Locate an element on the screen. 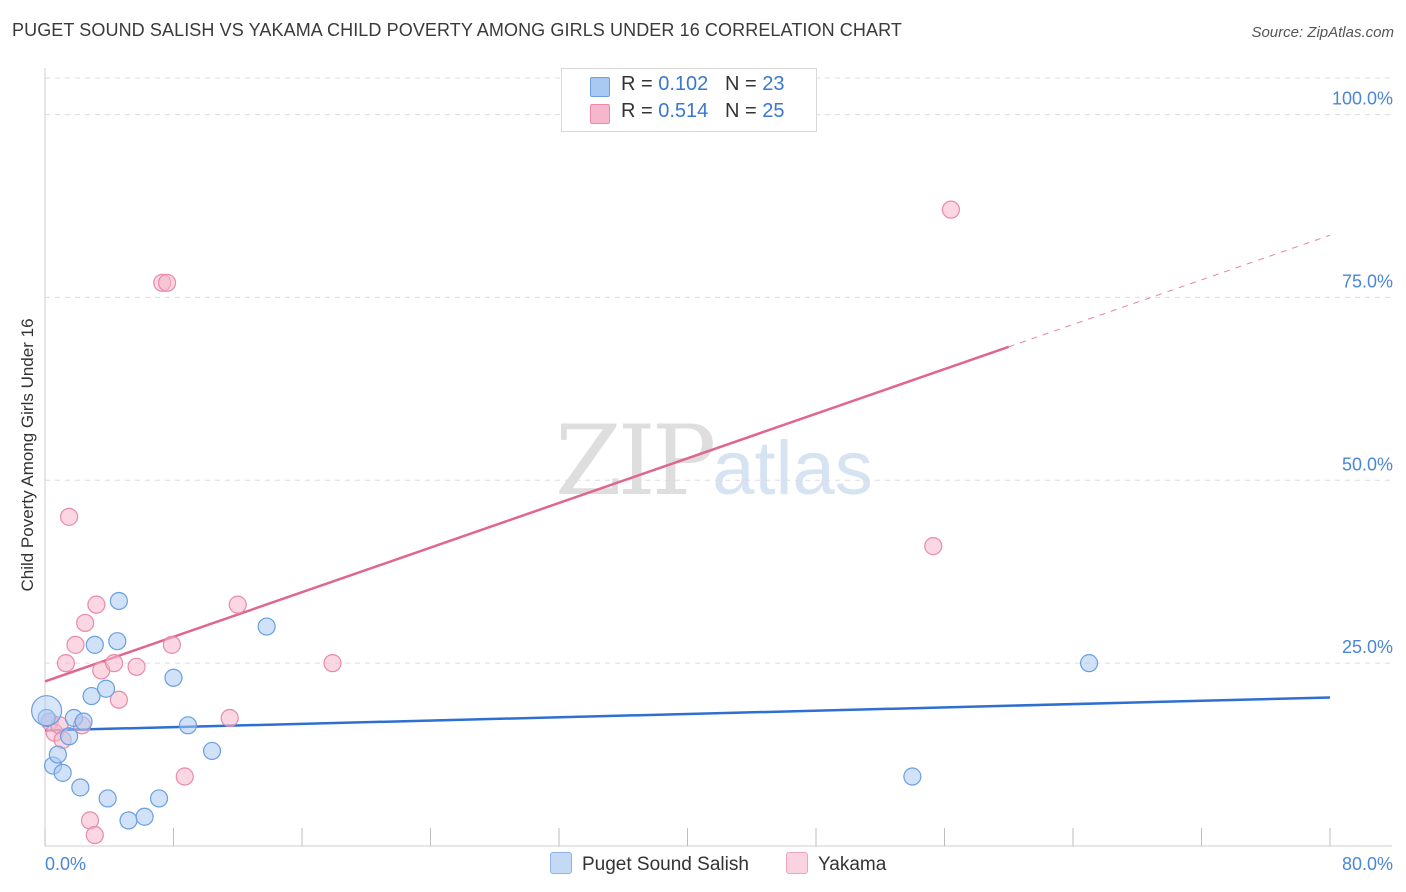  y-tick-label: 25.0% is located at coordinates (1367, 647).